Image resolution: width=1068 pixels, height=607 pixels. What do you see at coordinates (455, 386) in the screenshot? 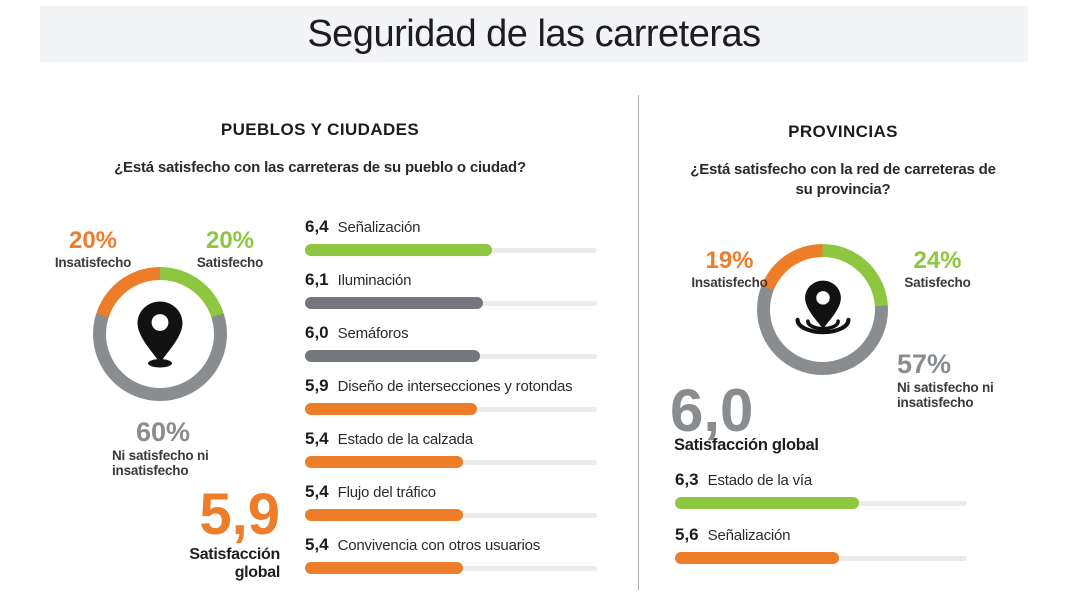
I see `bar-label: Diseño de intersecciones y rotondas` at bounding box center [455, 386].